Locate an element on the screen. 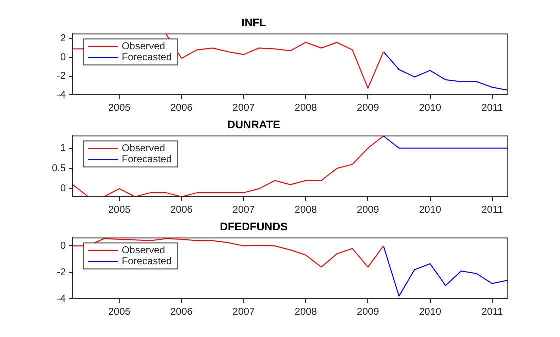 The height and width of the screenshot is (337, 560). y-tick-label: 0.5 is located at coordinates (59, 168).